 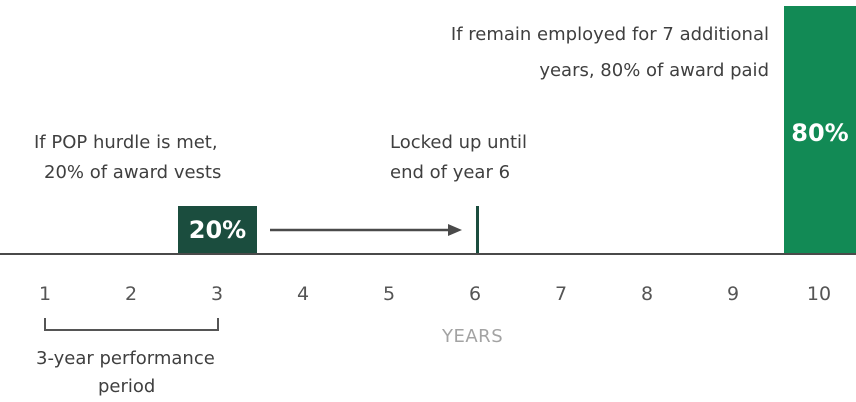 I want to click on tick-label-3: 3, so click(x=217, y=294).